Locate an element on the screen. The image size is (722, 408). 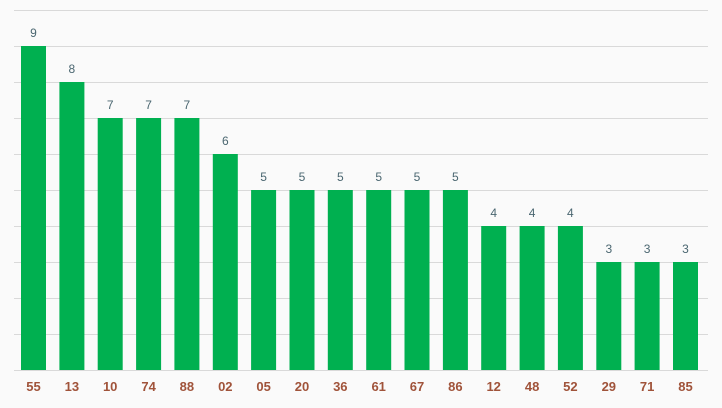
x-tick-label: 86 is located at coordinates (455, 386).